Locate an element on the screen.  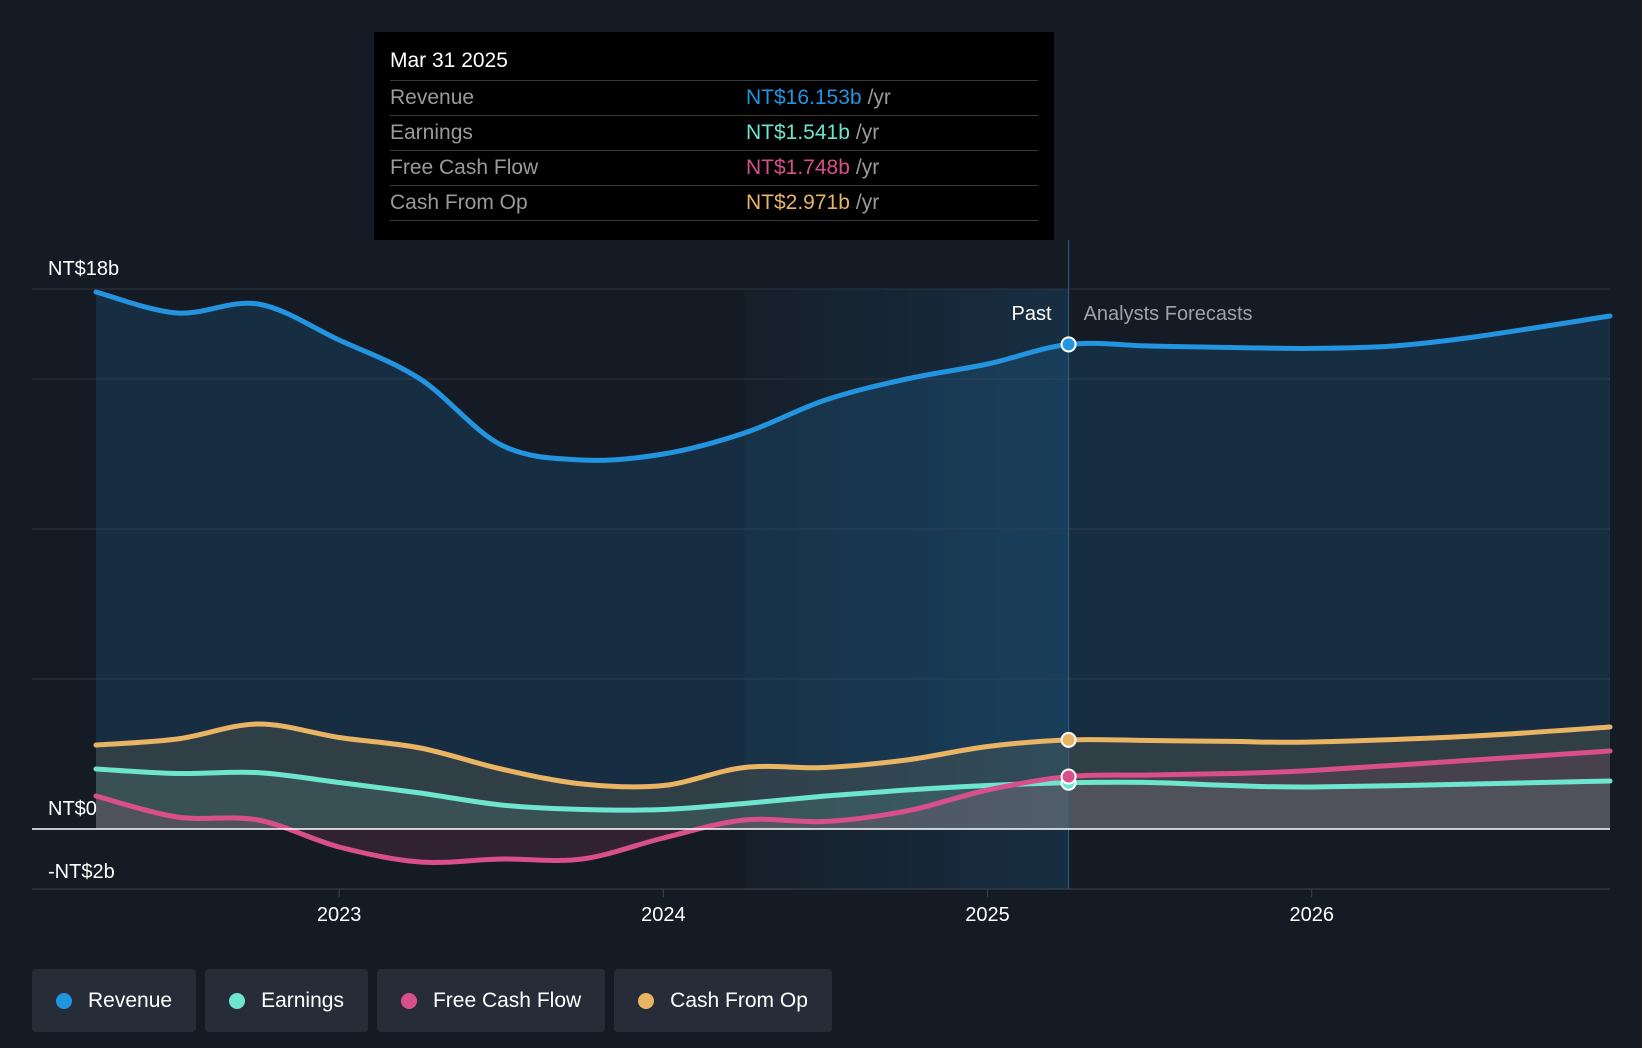
legend-item-earnings: Earnings is located at coordinates (286, 1000).